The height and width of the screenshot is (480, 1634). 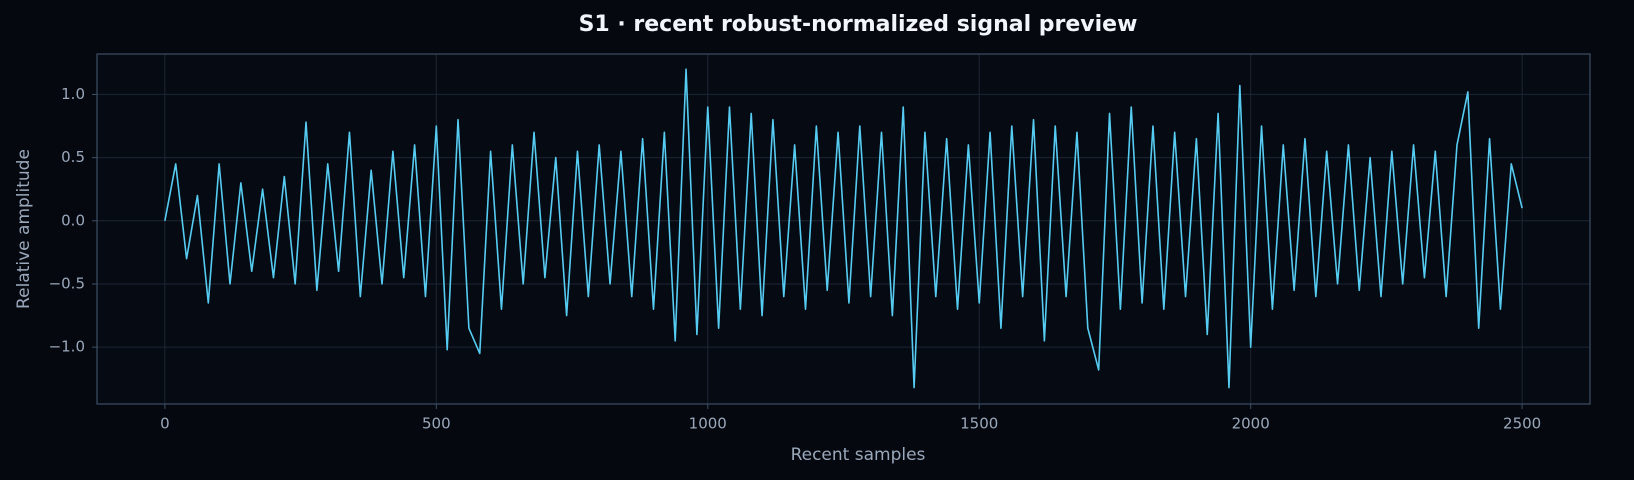 I want to click on y-tick-label: −0.5, so click(x=67, y=283).